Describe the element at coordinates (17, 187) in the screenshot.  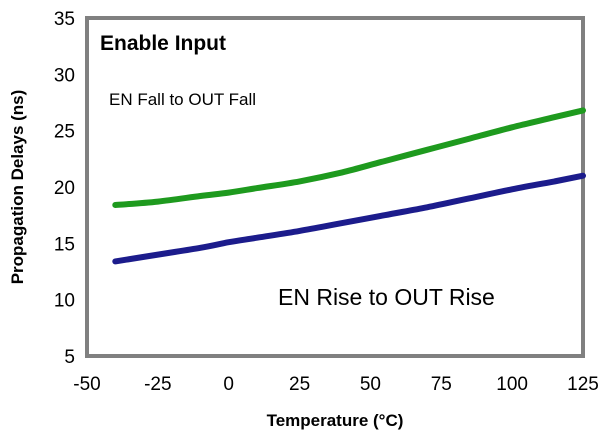
I see `y-axis-title: Propagation Delays (ns)` at that location.